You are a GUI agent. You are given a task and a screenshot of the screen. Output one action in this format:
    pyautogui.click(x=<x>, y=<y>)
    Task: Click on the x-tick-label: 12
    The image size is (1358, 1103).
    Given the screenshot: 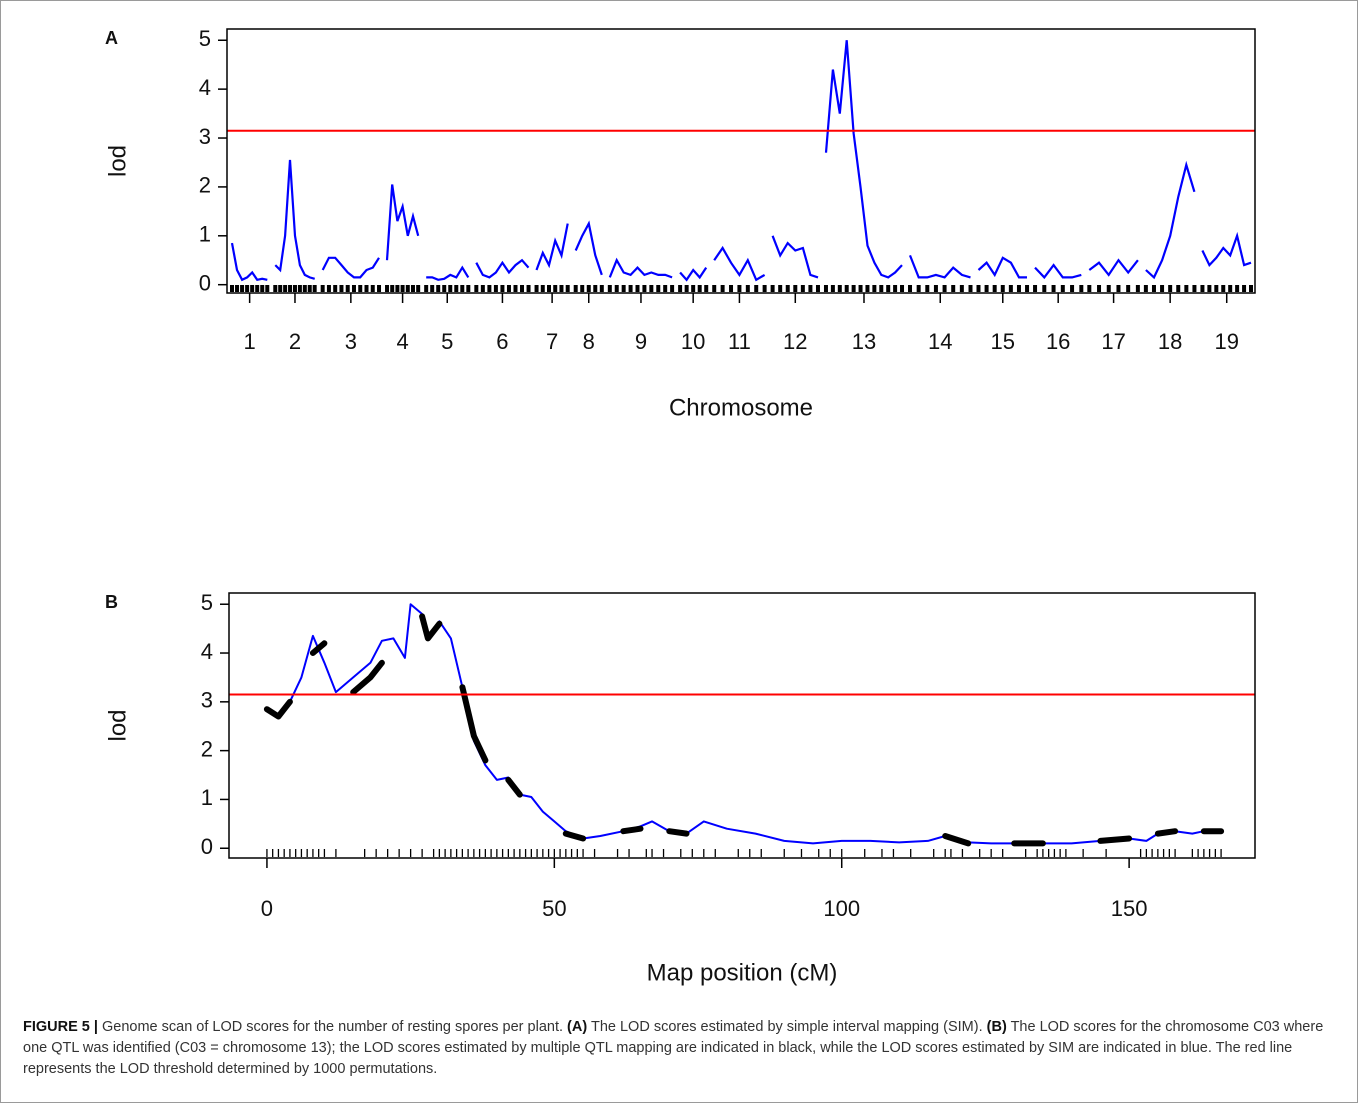 What is the action you would take?
    pyautogui.click(x=795, y=341)
    